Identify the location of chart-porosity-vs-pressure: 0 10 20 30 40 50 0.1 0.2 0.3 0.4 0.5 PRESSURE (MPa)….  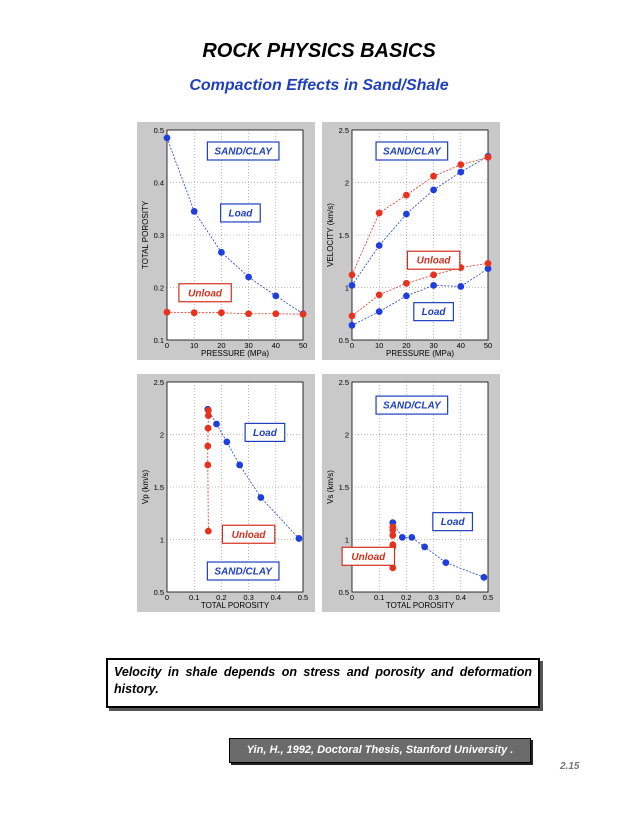
(226, 241).